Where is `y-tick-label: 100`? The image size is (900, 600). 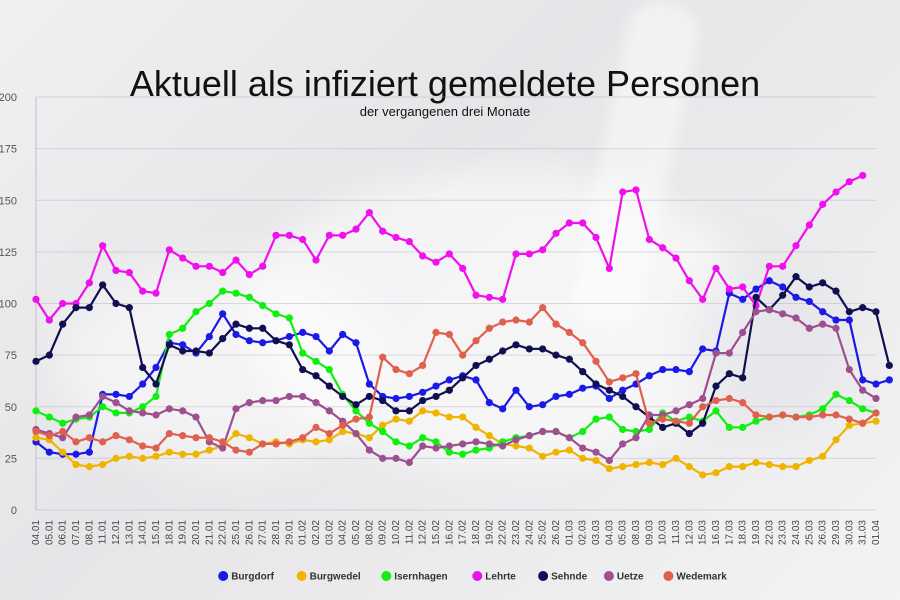 y-tick-label: 100 is located at coordinates (8, 305).